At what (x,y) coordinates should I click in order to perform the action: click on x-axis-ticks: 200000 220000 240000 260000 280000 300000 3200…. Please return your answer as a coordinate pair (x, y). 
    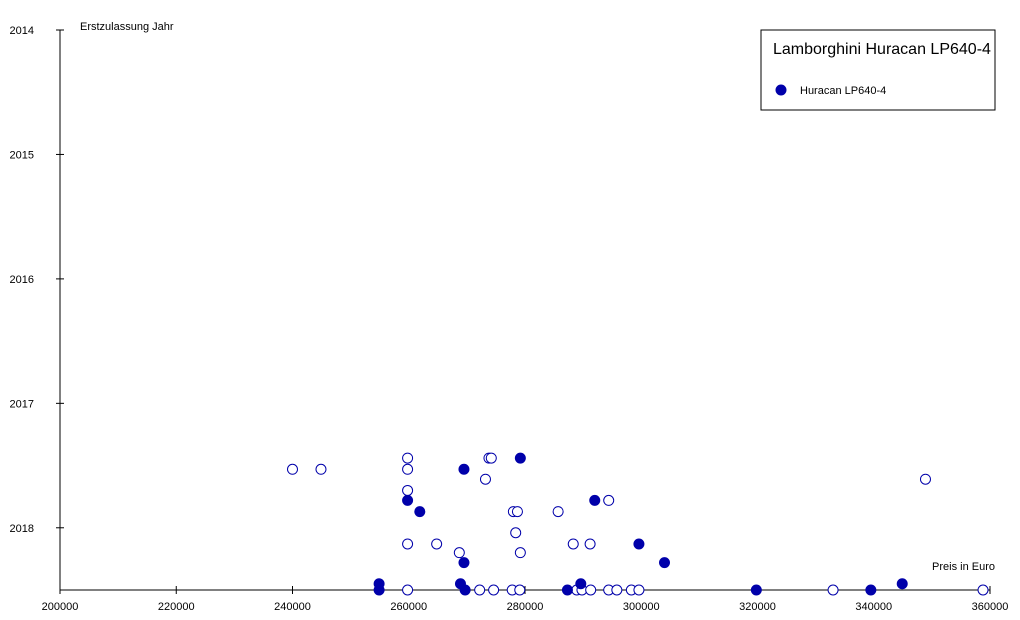
    Looking at the image, I should click on (525, 599).